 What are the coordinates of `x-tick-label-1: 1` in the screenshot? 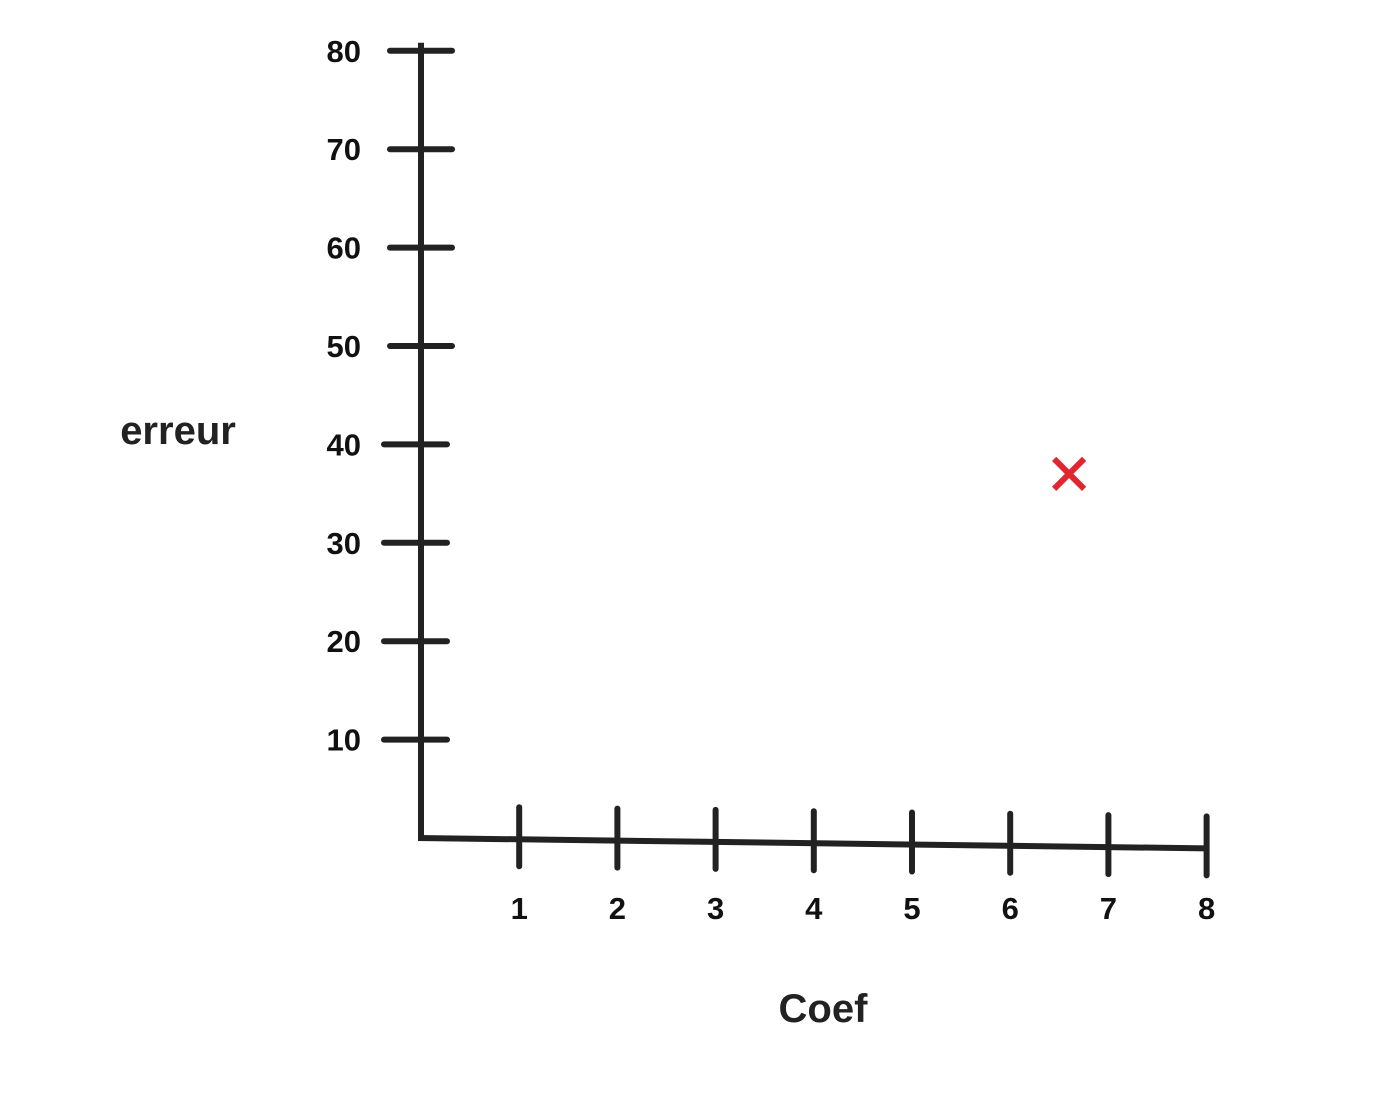 It's located at (519, 908).